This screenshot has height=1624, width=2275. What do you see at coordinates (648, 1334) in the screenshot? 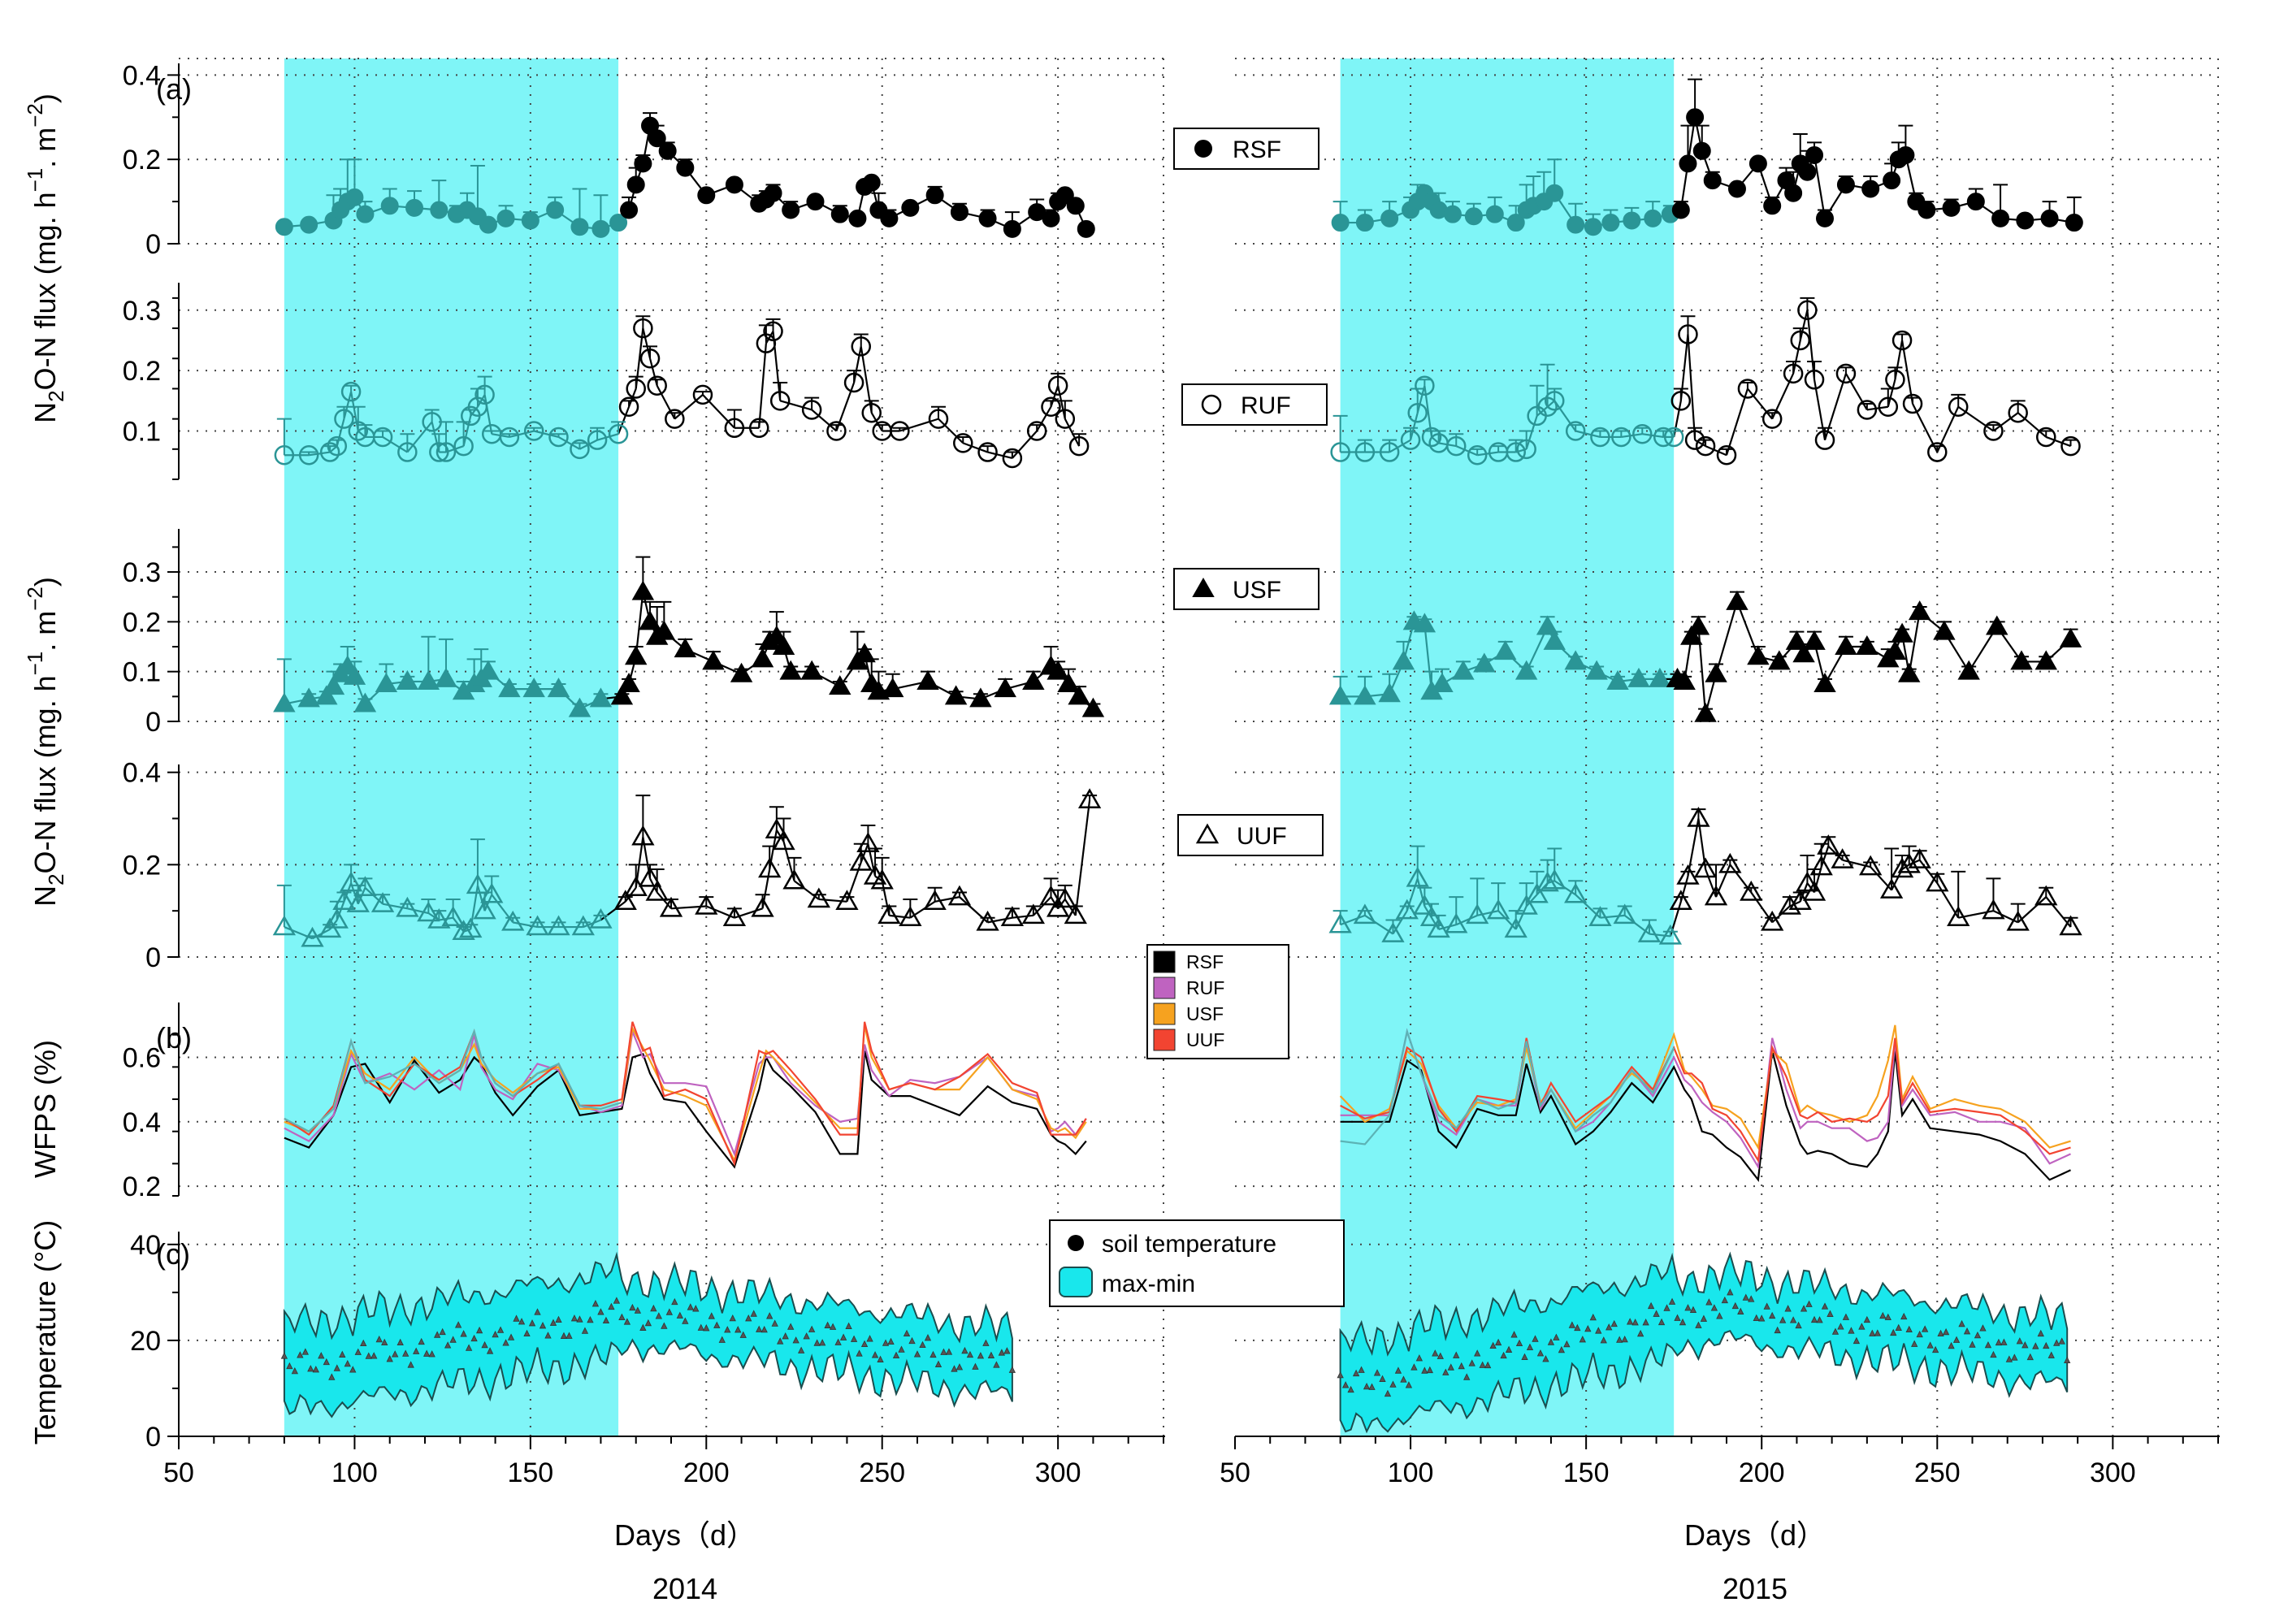
I see `temp-max-min-band` at bounding box center [648, 1334].